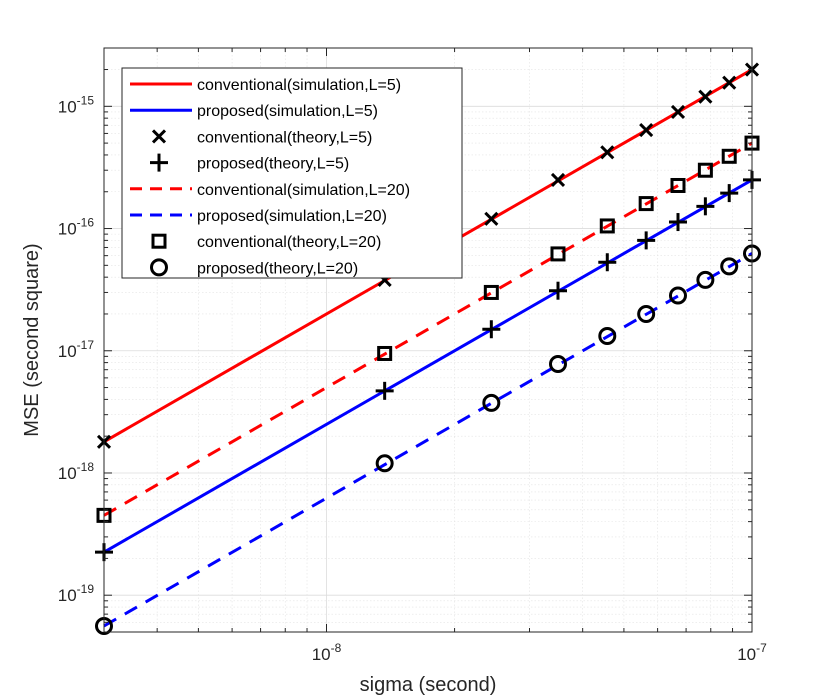 The width and height of the screenshot is (830, 698). Describe the element at coordinates (284, 137) in the screenshot. I see `legend-label: conventional(theory,L=5)` at that location.